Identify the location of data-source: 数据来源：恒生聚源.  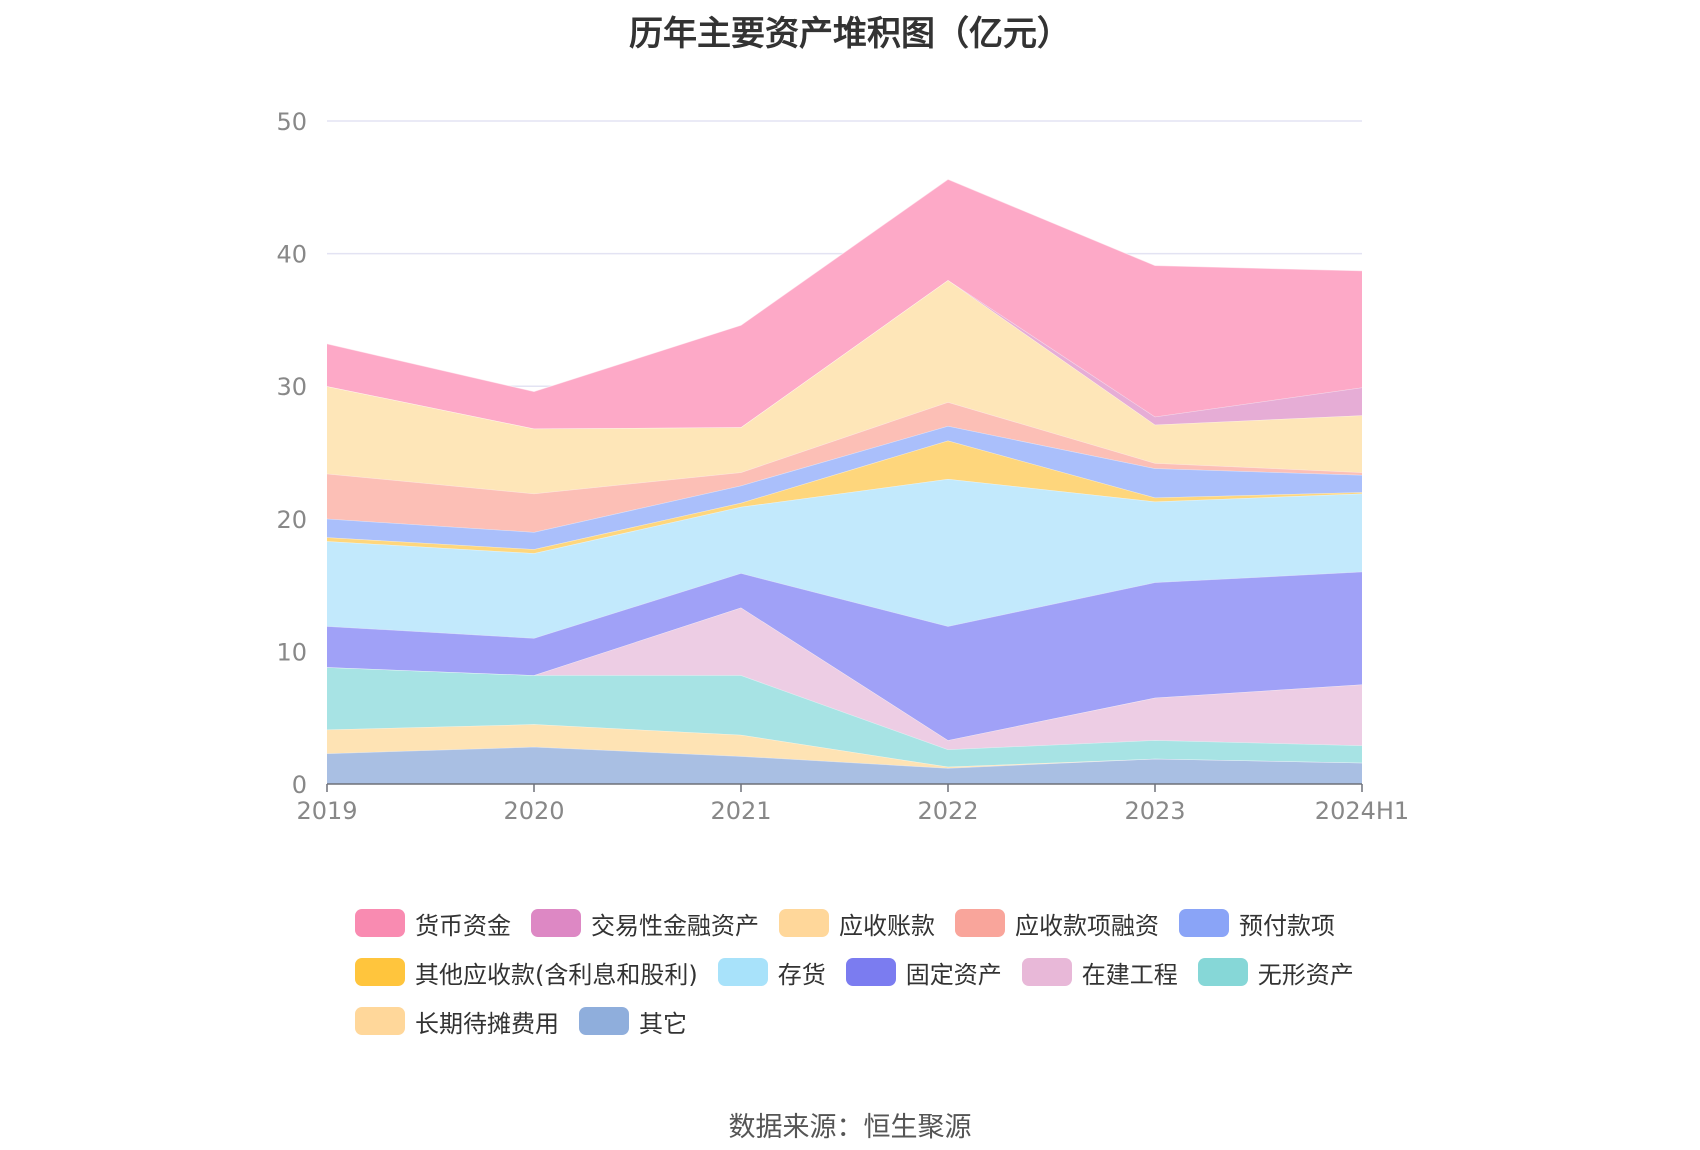
(850, 1127).